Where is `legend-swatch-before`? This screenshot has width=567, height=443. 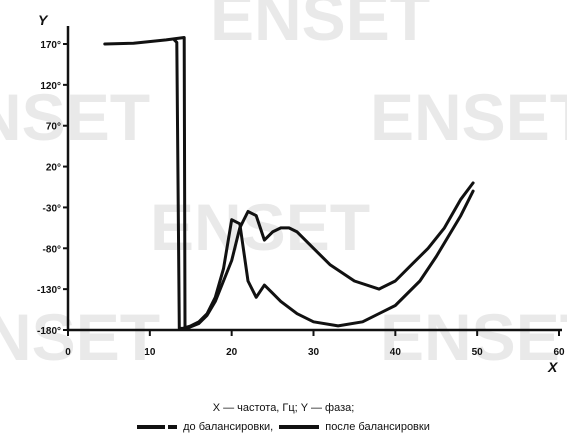
legend-swatch-before is located at coordinates (157, 427).